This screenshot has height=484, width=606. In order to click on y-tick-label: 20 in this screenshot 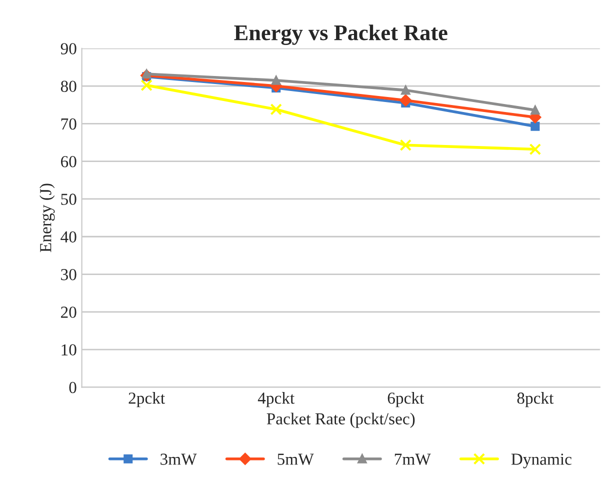, I will do `click(68, 312)`.